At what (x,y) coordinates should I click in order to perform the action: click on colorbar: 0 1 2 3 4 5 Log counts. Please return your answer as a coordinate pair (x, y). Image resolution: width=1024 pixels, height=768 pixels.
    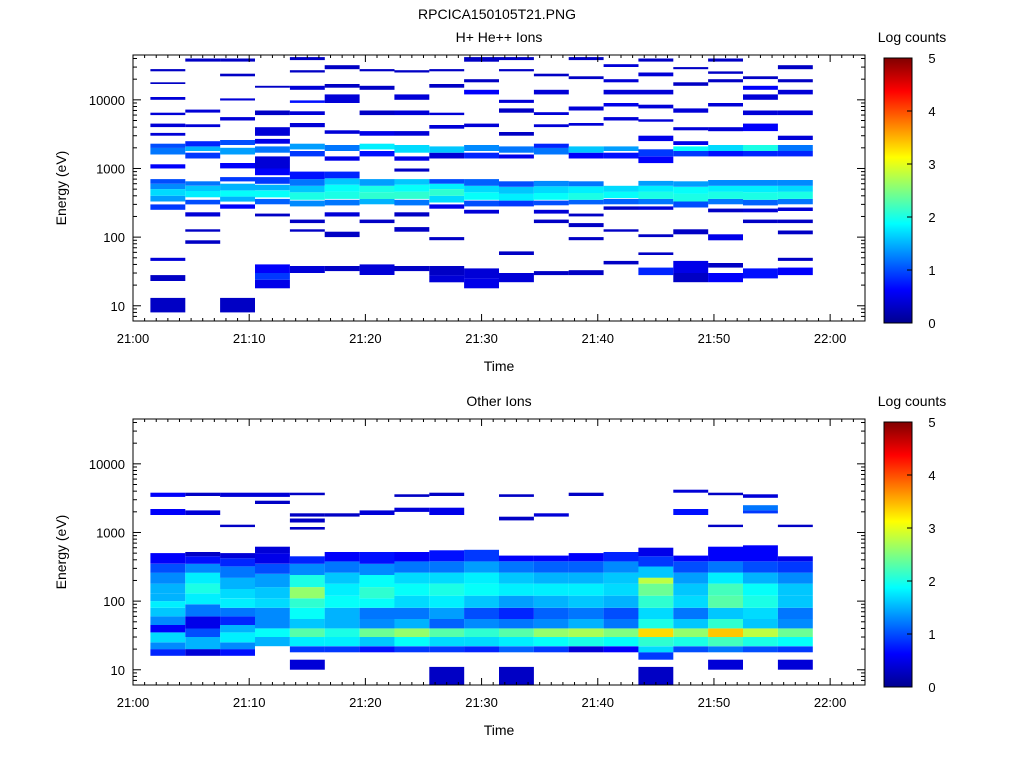
    Looking at the image, I should click on (912, 544).